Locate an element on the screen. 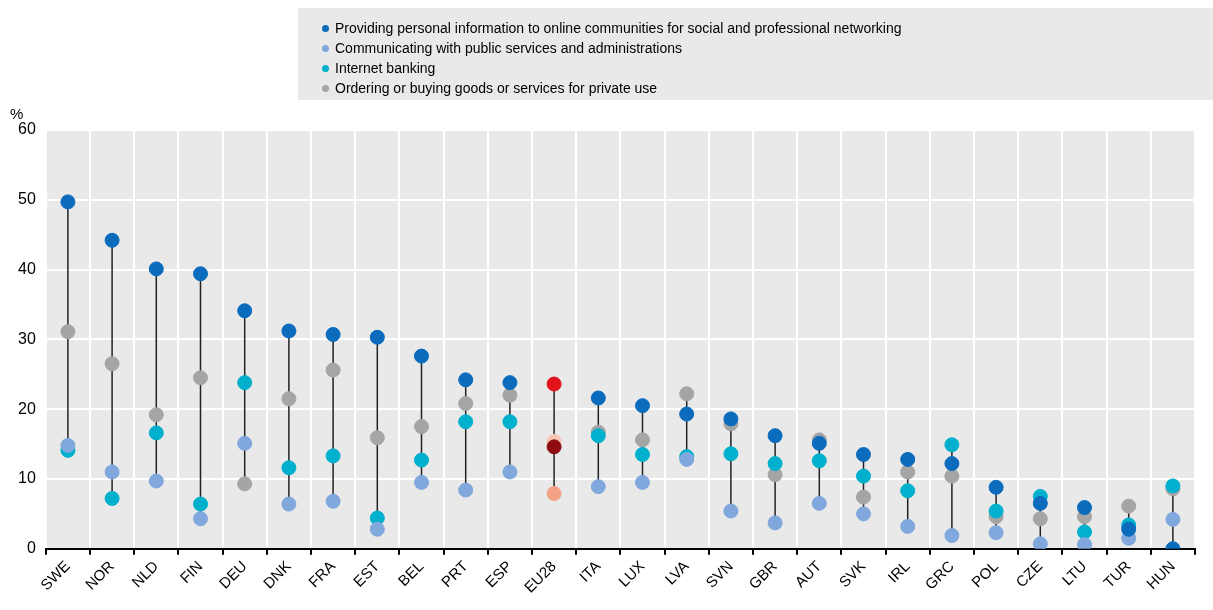 The width and height of the screenshot is (1213, 610). legend-label: Internet banking is located at coordinates (385, 68).